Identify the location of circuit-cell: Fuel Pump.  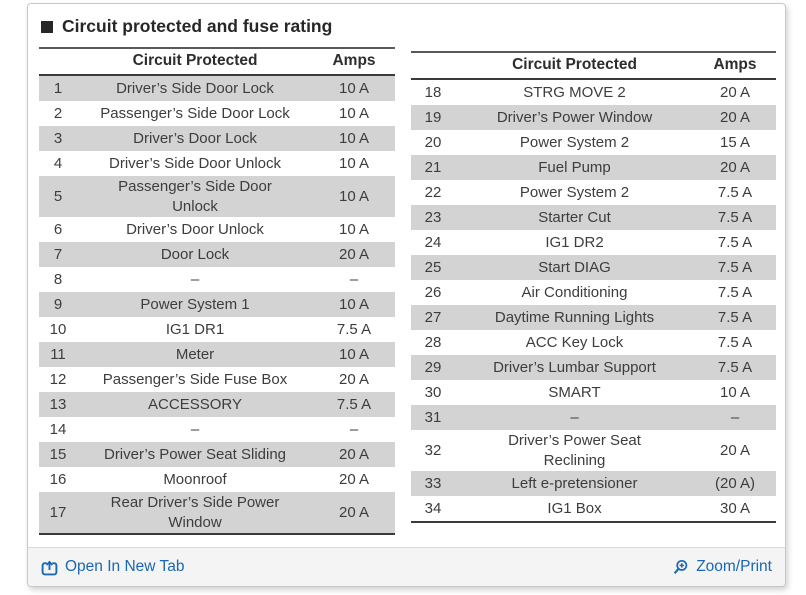
(574, 167).